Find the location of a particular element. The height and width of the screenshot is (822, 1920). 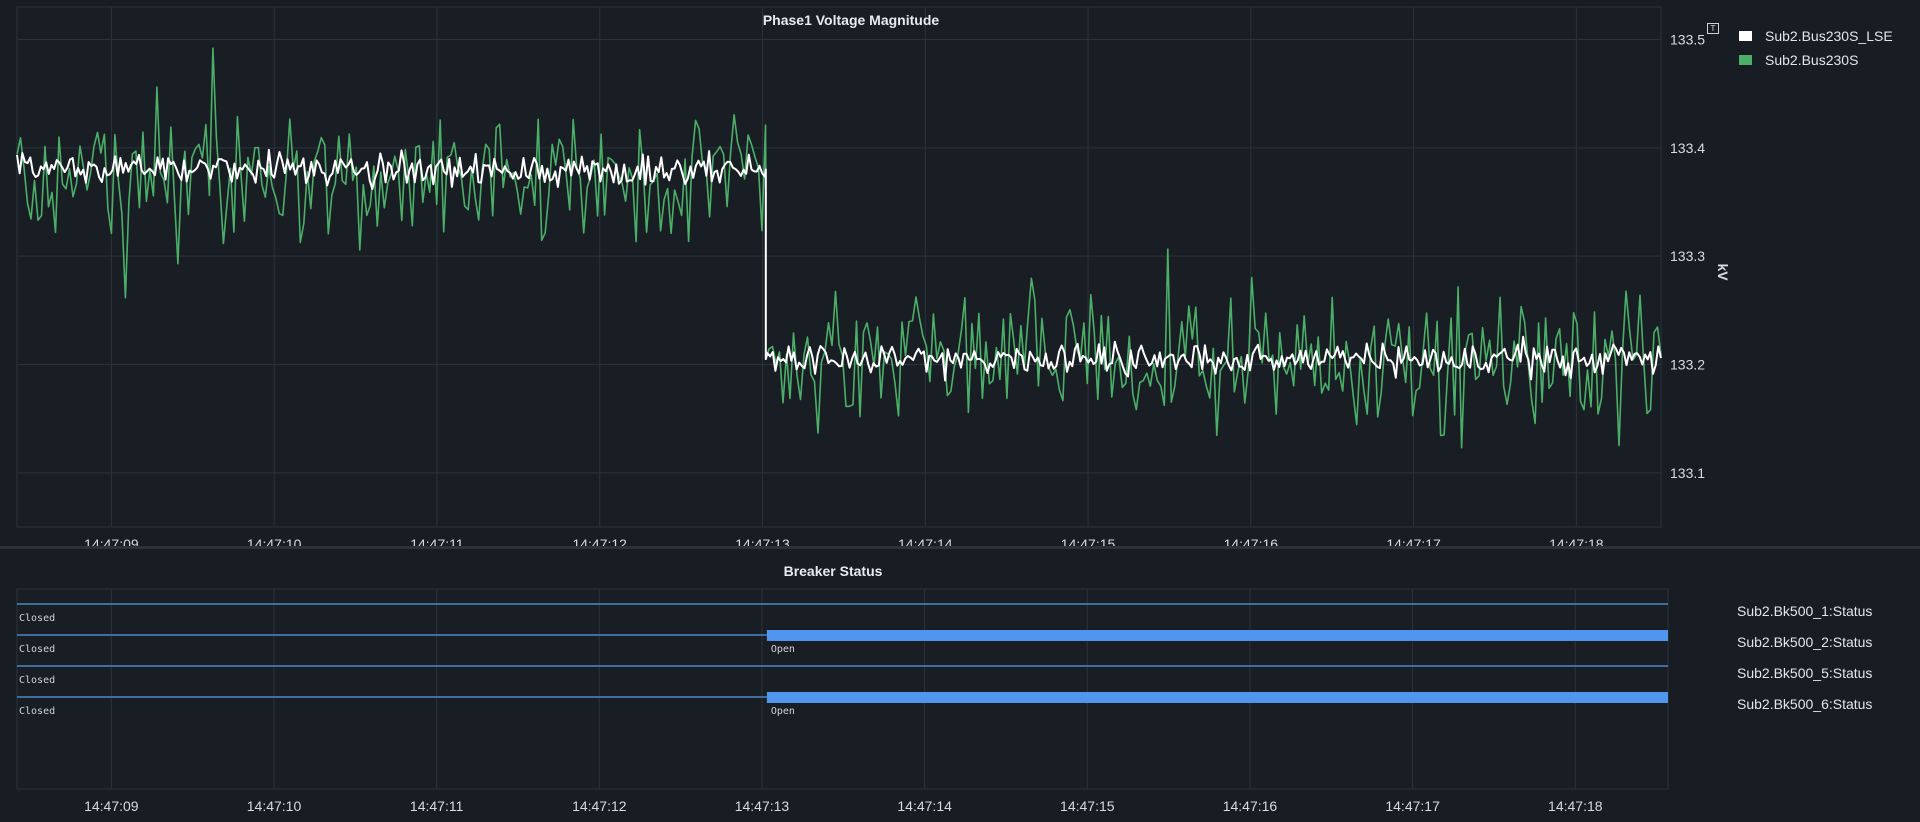

legend-item-lse: Sub2.Bus230S_LSE is located at coordinates (1816, 36).